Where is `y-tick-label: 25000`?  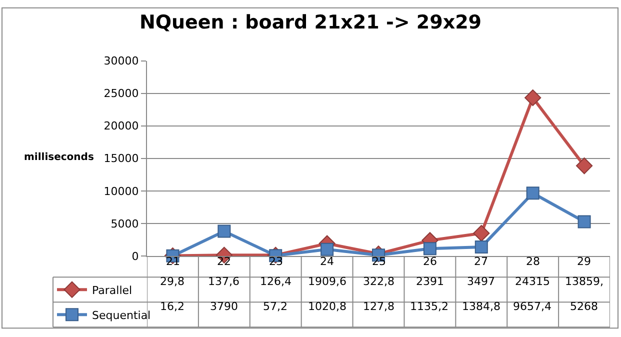 y-tick-label: 25000 is located at coordinates (121, 93).